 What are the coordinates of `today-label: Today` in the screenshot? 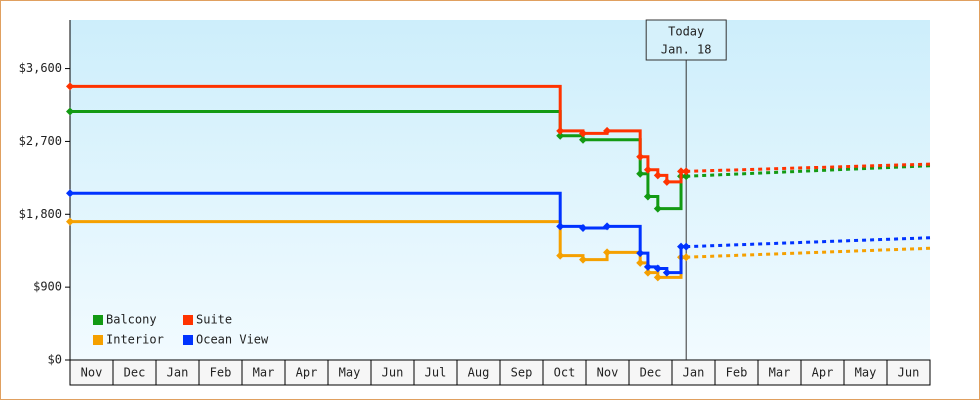 It's located at (686, 32).